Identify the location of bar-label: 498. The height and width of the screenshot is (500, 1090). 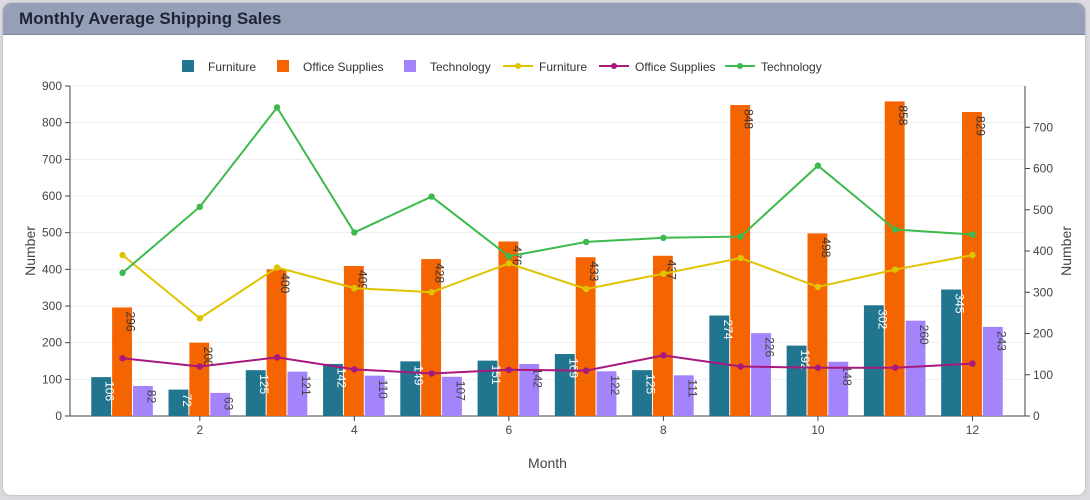
(826, 247).